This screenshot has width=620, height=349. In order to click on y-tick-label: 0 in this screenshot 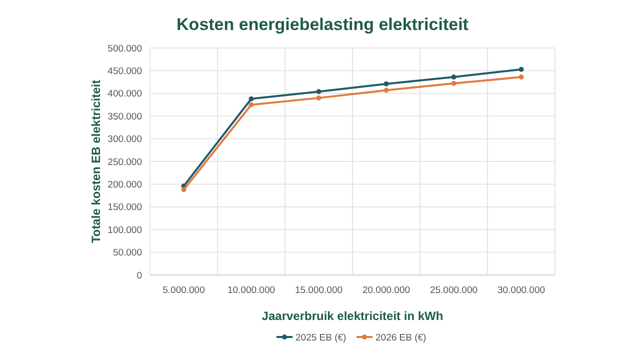, I will do `click(139, 276)`.